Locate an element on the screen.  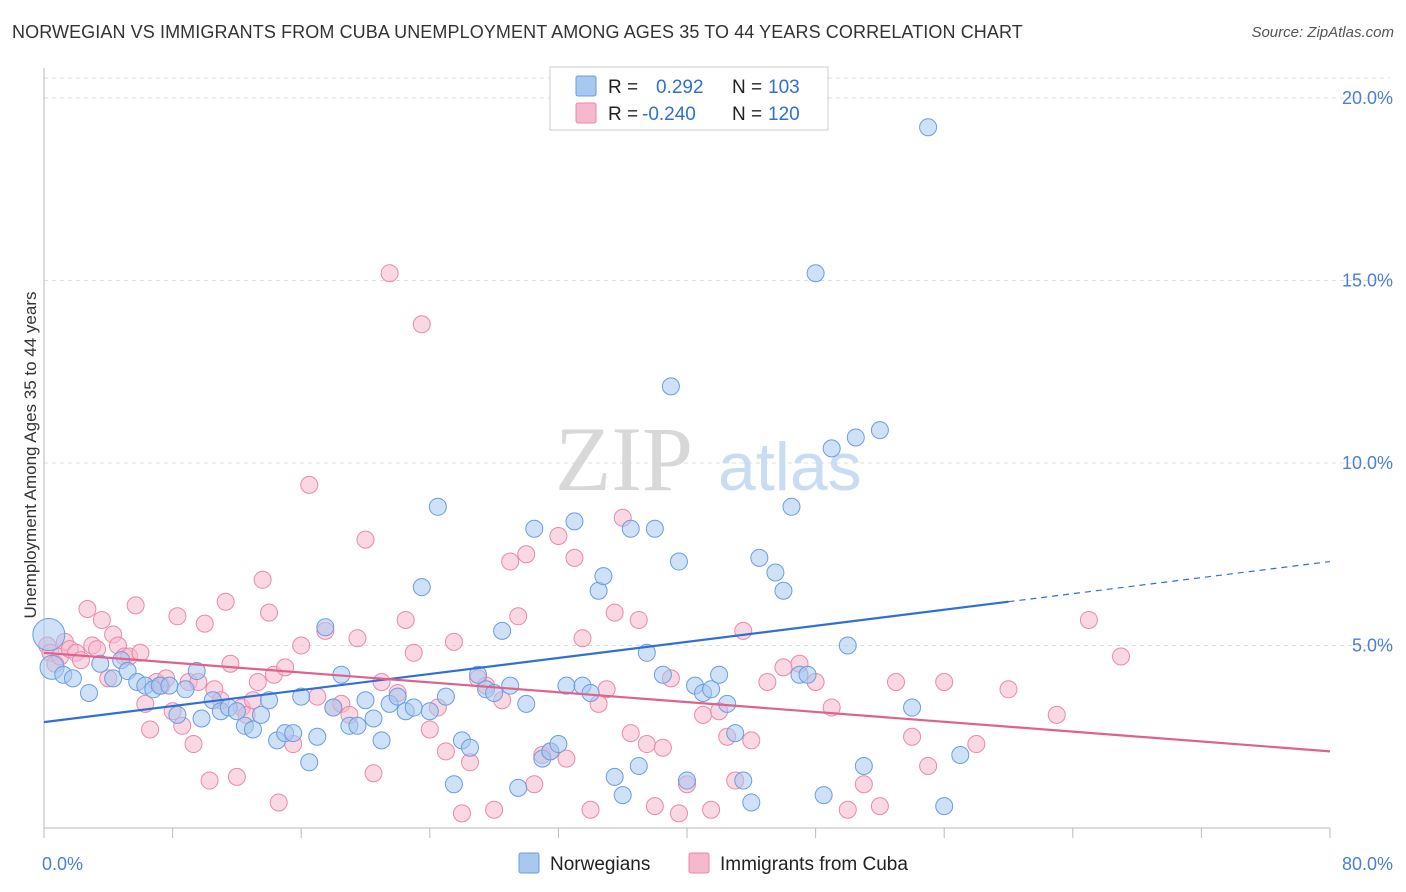
legend-r-label-2: R = is located at coordinates (623, 114).